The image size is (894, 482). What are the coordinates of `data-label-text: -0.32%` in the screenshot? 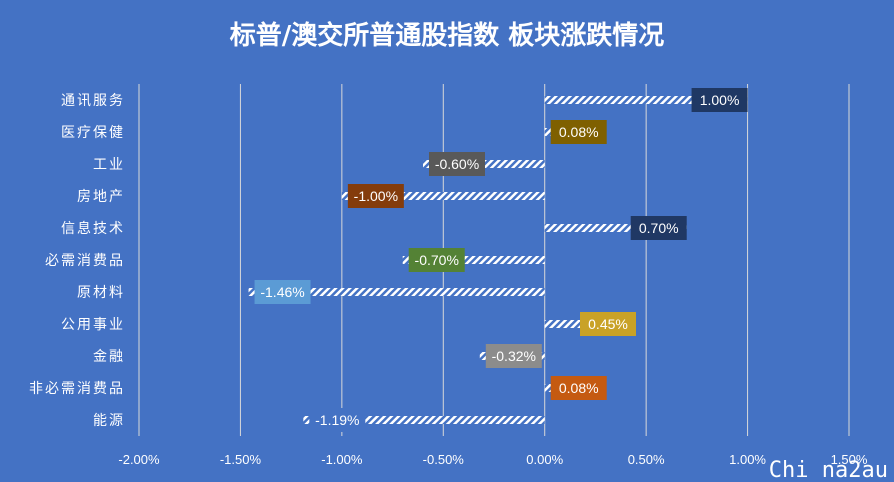 It's located at (514, 356).